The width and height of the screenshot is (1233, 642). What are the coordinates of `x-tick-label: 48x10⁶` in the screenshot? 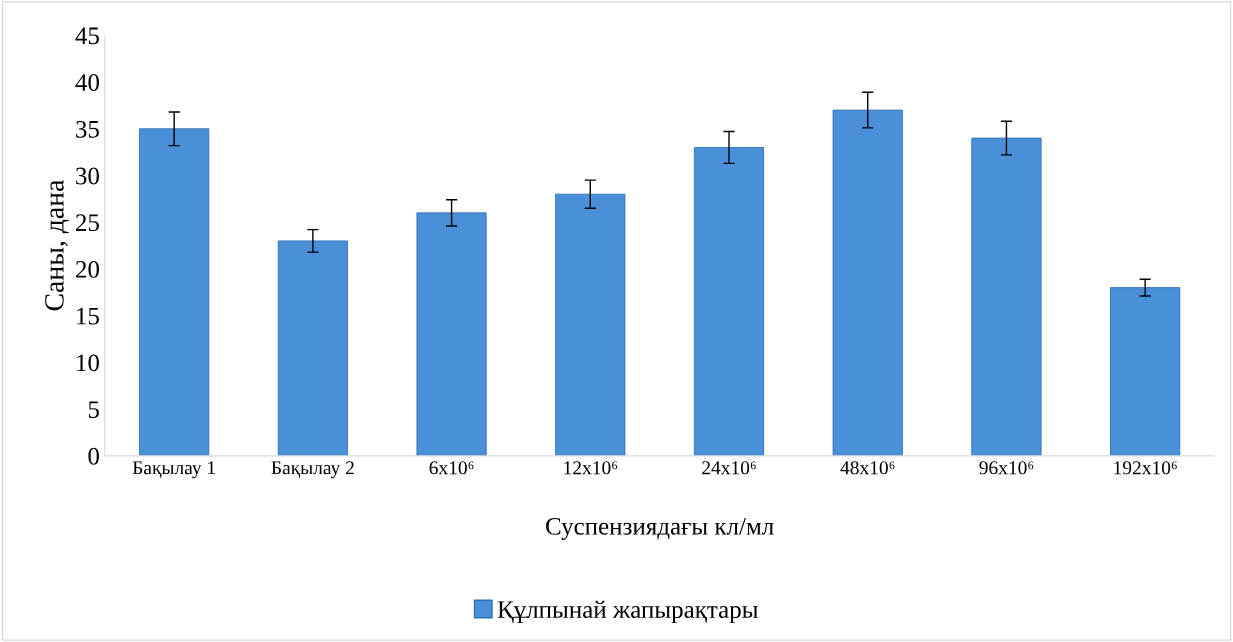 It's located at (867, 468).